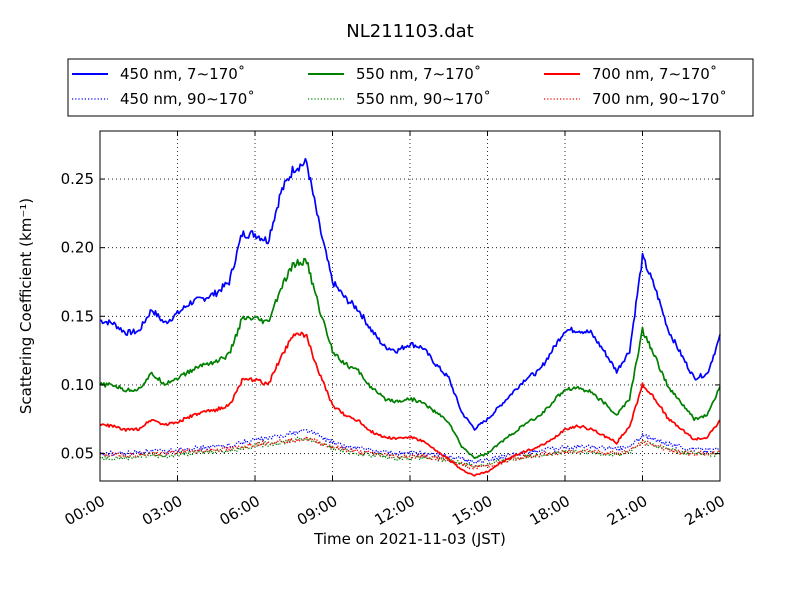  What do you see at coordinates (317, 510) in the screenshot?
I see `x-tick-label: 09:00` at bounding box center [317, 510].